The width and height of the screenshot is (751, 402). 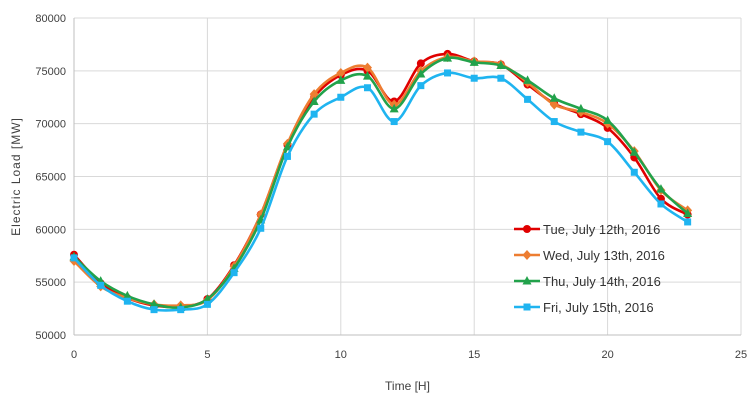 What do you see at coordinates (50, 178) in the screenshot?
I see `y-tick-label: 65000` at bounding box center [50, 178].